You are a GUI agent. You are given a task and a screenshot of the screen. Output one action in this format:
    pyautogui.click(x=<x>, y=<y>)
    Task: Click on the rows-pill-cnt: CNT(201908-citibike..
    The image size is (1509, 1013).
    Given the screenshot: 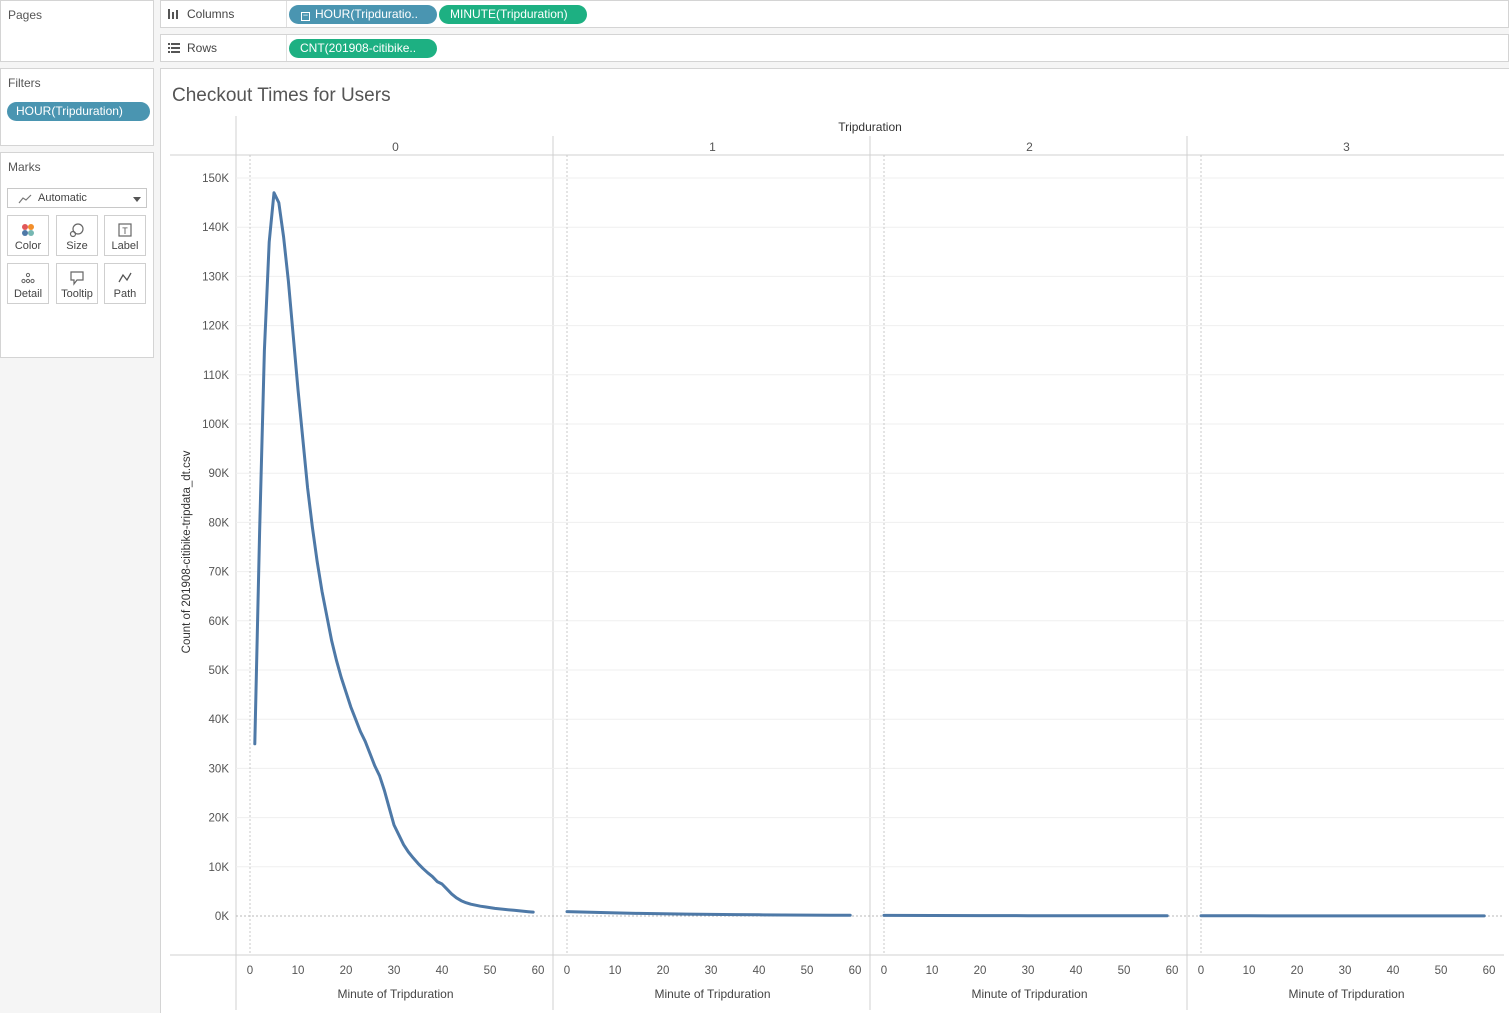 What is the action you would take?
    pyautogui.click(x=363, y=48)
    